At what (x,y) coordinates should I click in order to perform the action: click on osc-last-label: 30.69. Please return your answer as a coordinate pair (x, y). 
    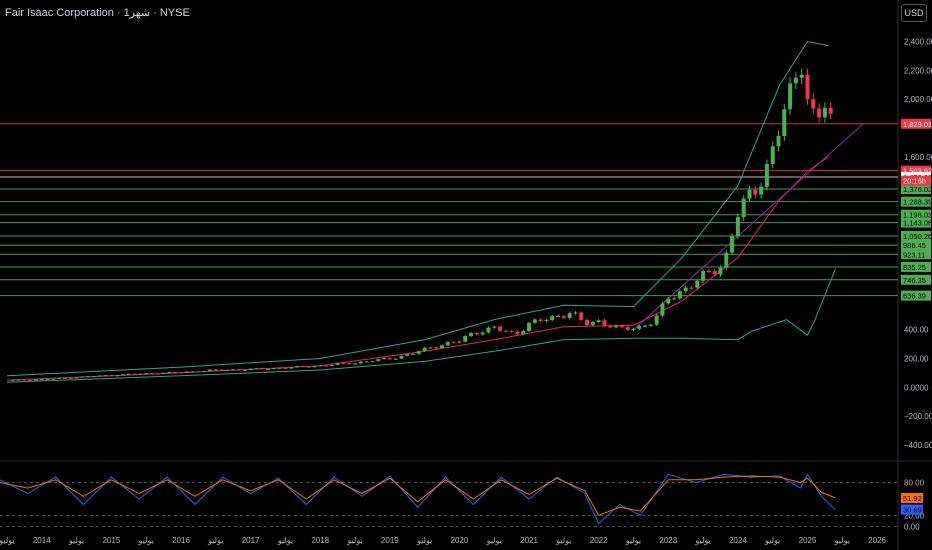
    Looking at the image, I should click on (912, 510).